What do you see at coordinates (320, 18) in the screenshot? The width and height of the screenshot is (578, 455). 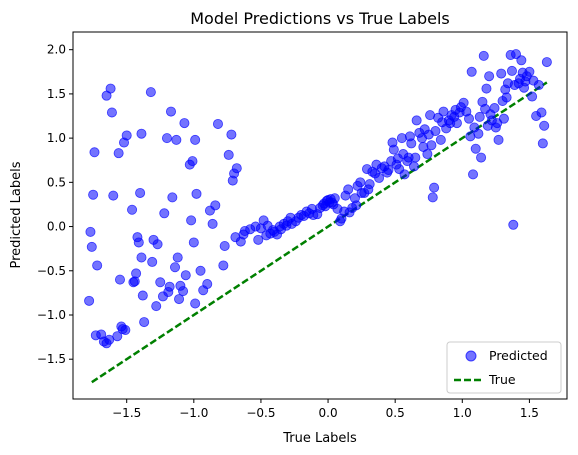 I see `chart-title: Model Predictions vs True Labels` at bounding box center [320, 18].